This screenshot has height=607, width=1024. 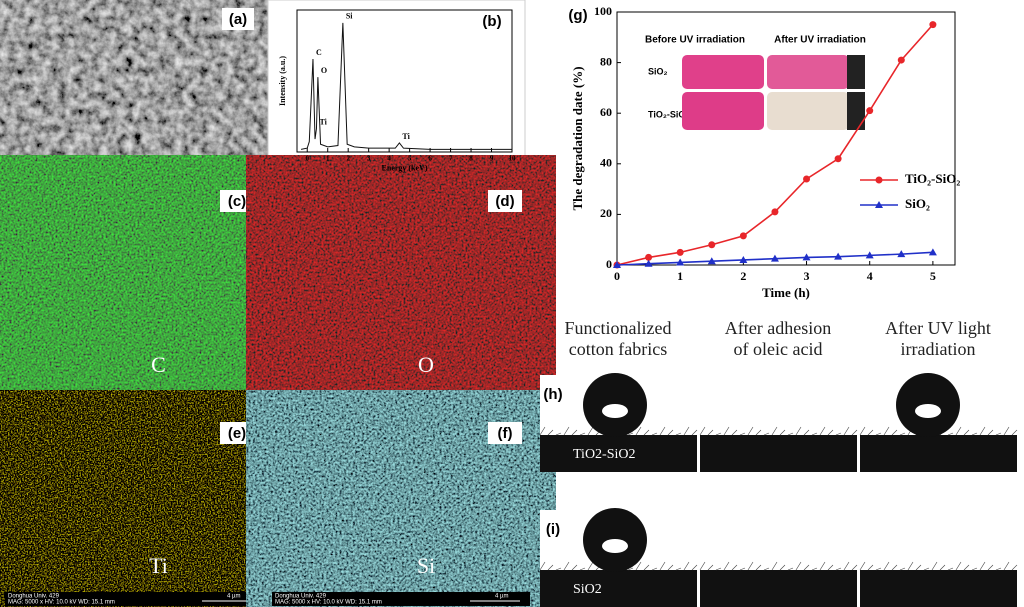 What do you see at coordinates (917, 203) in the screenshot?
I see `legend-label: SiO₂` at bounding box center [917, 203].